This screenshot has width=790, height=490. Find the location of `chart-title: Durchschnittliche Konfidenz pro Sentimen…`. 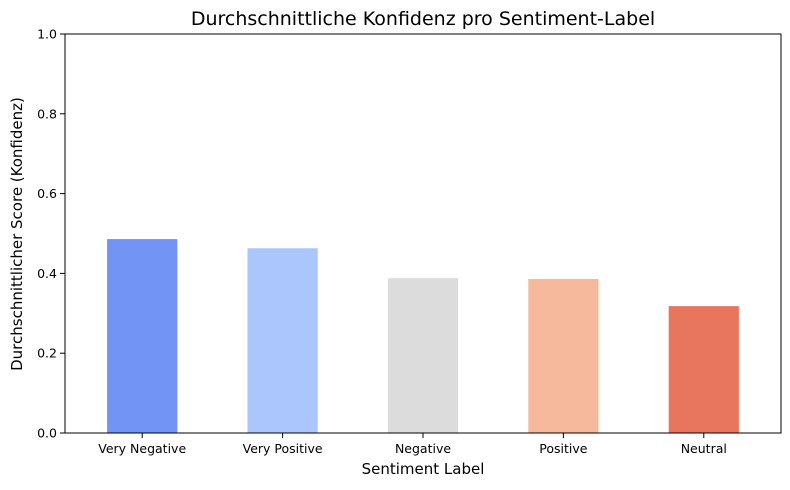

chart-title: Durchschnittliche Konfidenz pro Sentimen… is located at coordinates (423, 19).